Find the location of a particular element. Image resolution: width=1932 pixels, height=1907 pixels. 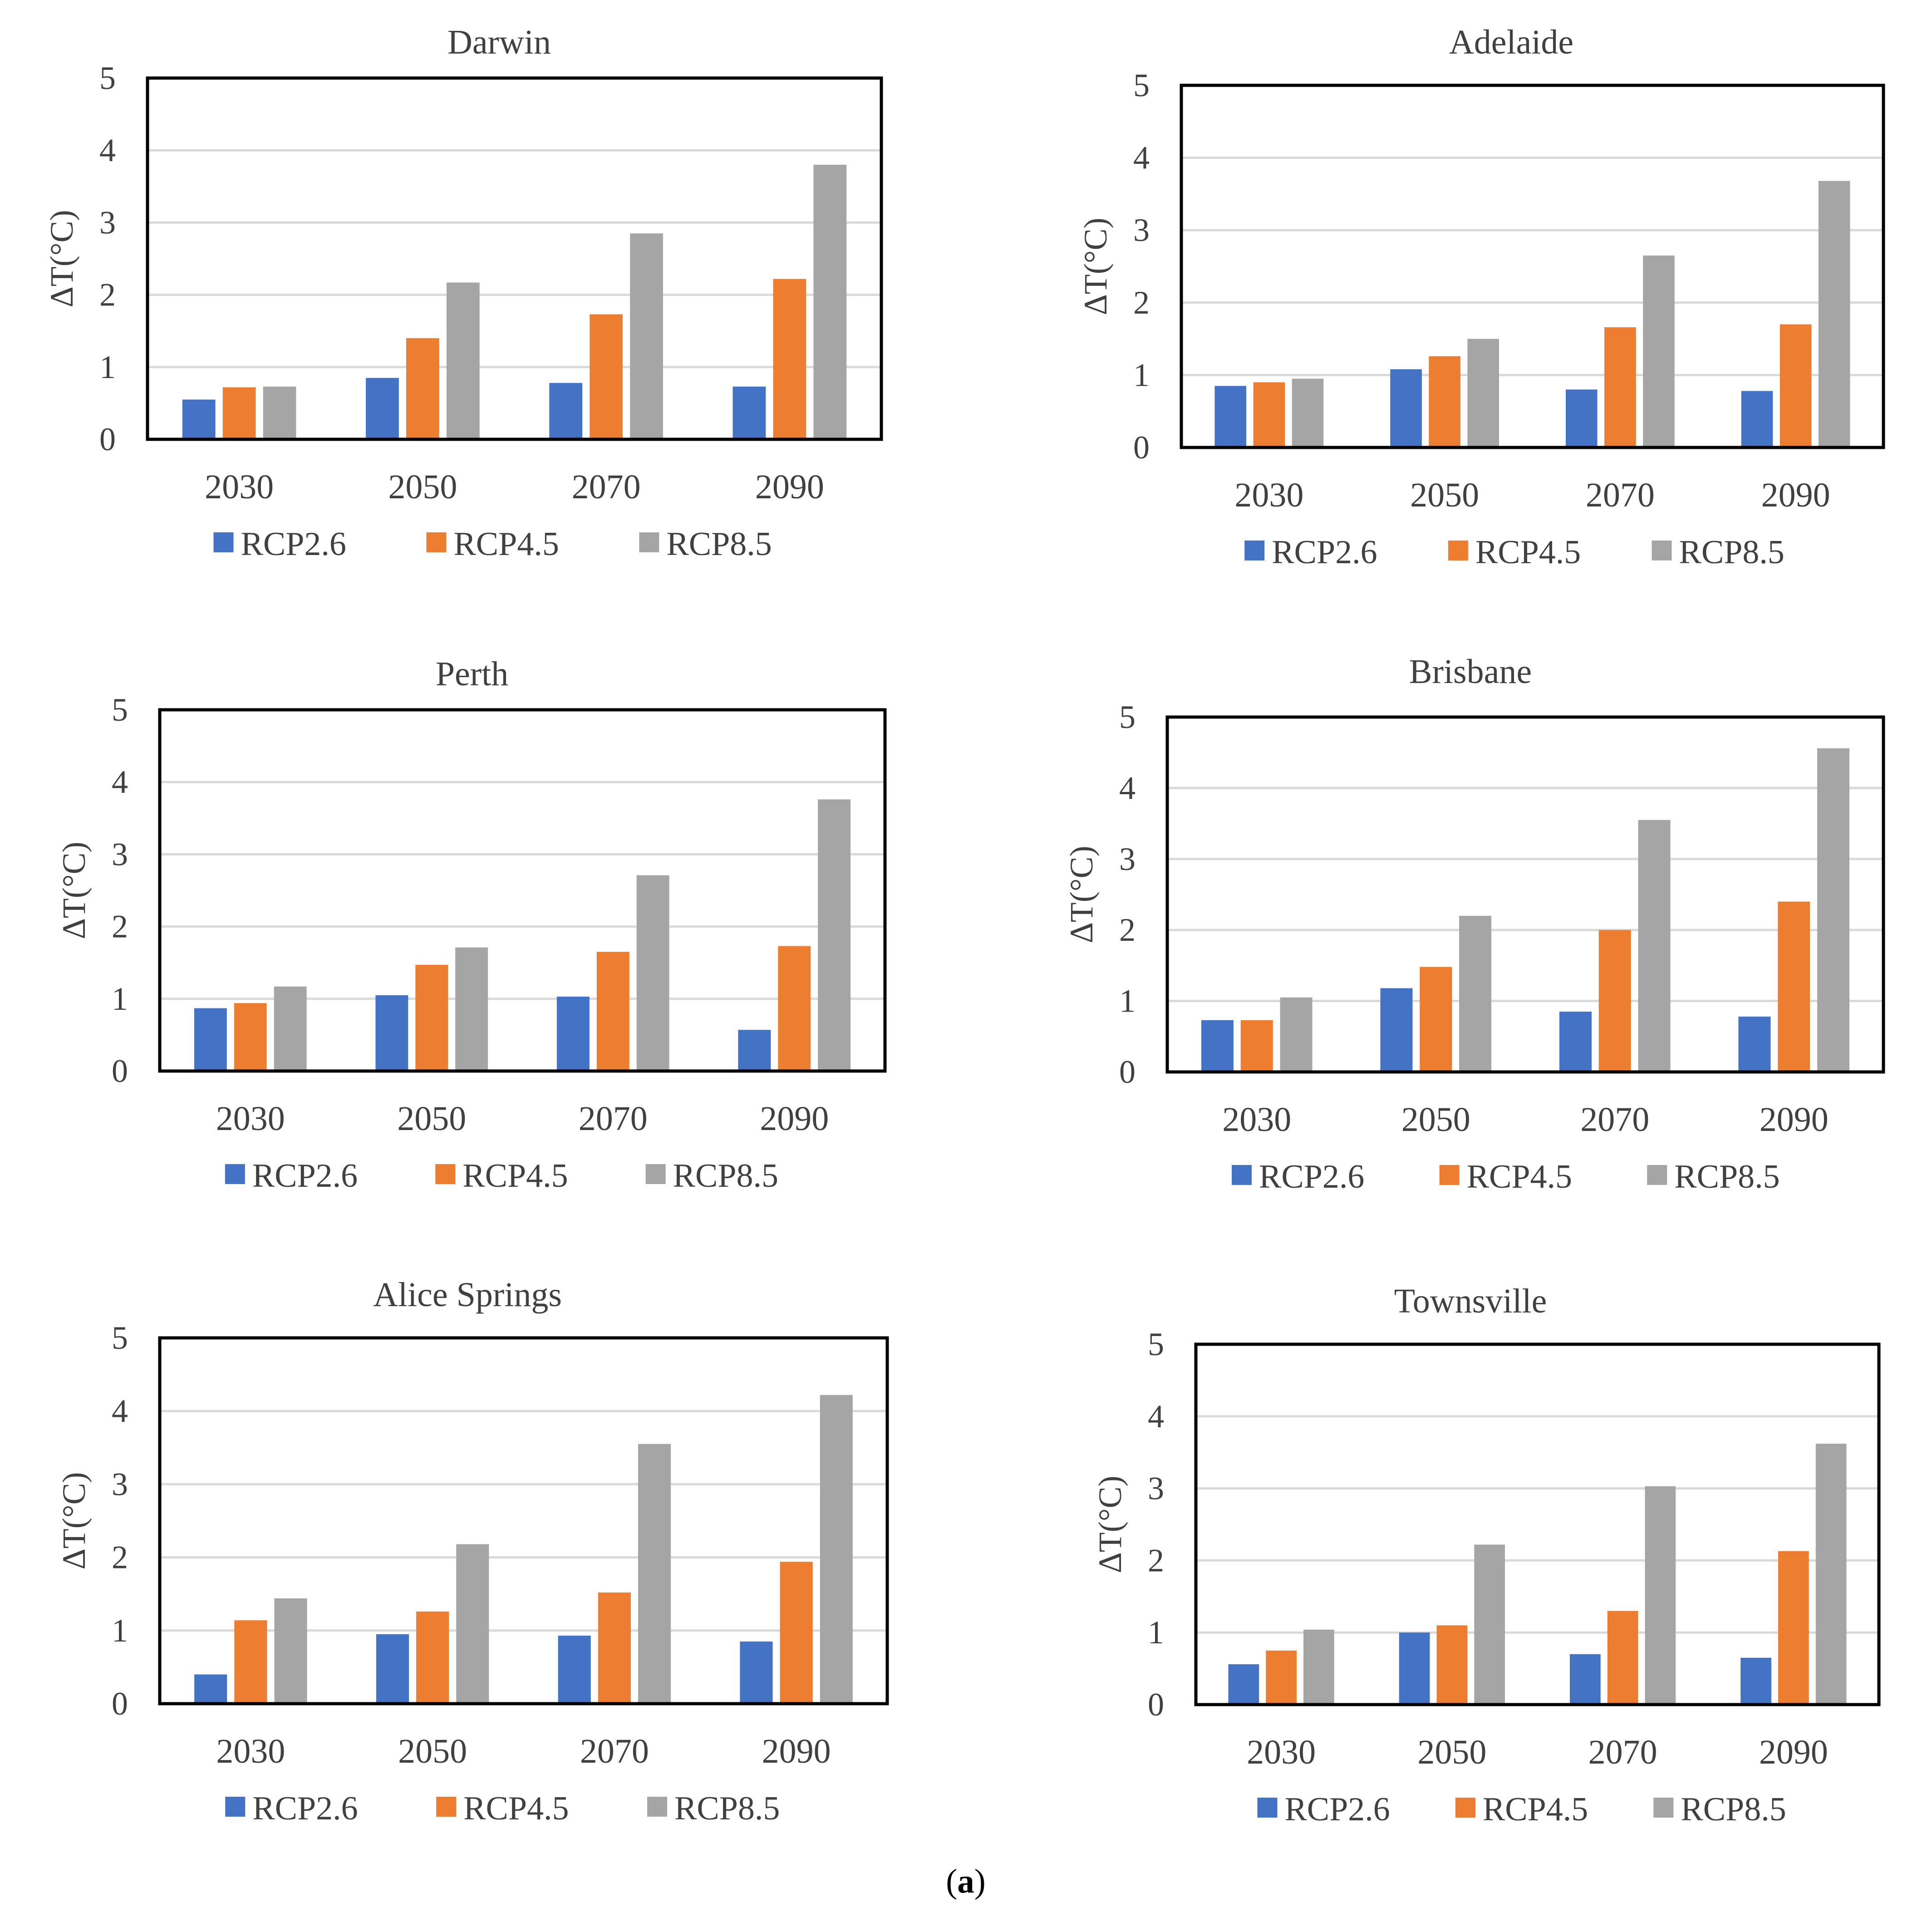

caption-close-paren: ) is located at coordinates (980, 1882).